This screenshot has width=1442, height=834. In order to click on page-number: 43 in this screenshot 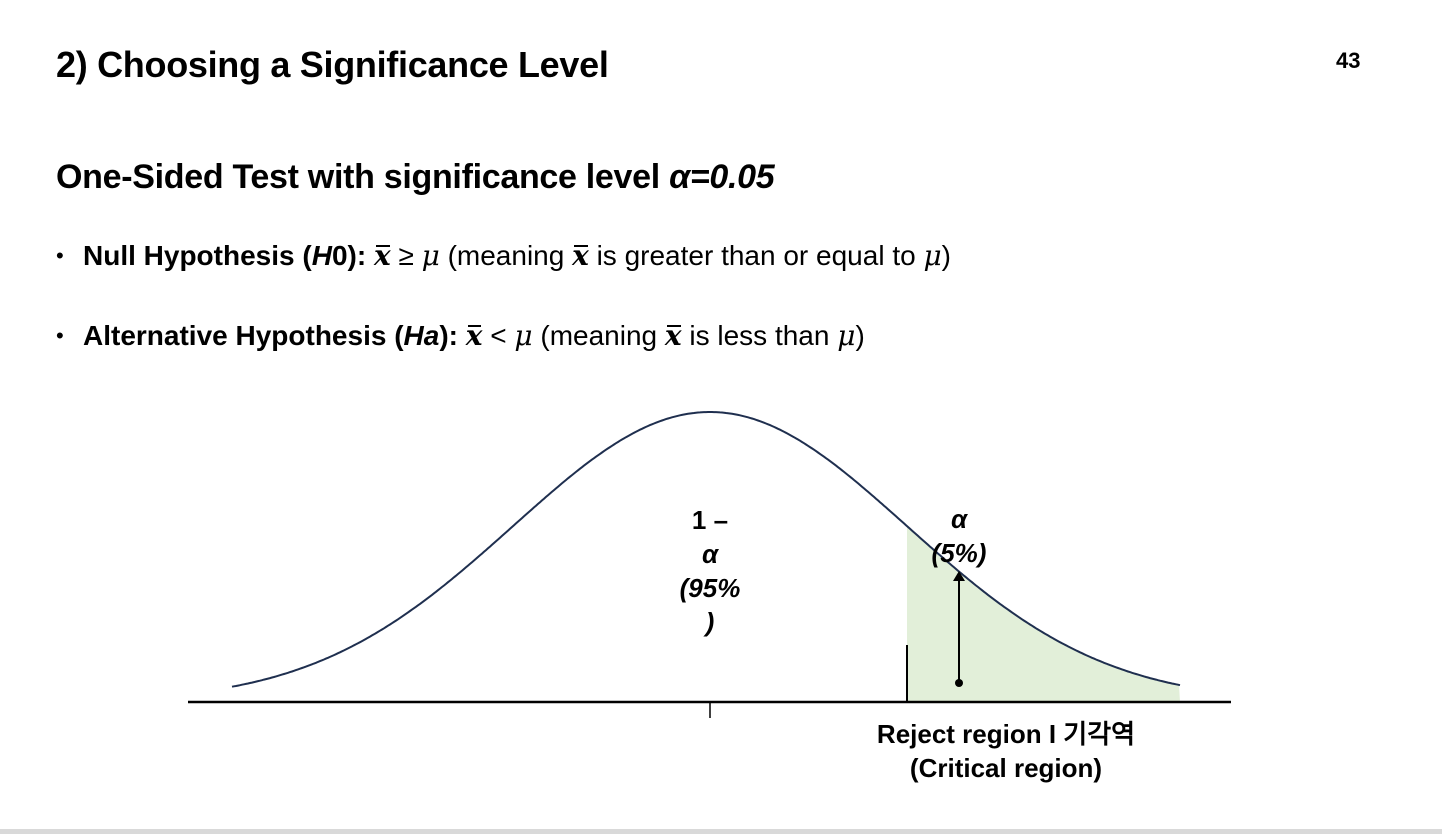, I will do `click(1348, 60)`.